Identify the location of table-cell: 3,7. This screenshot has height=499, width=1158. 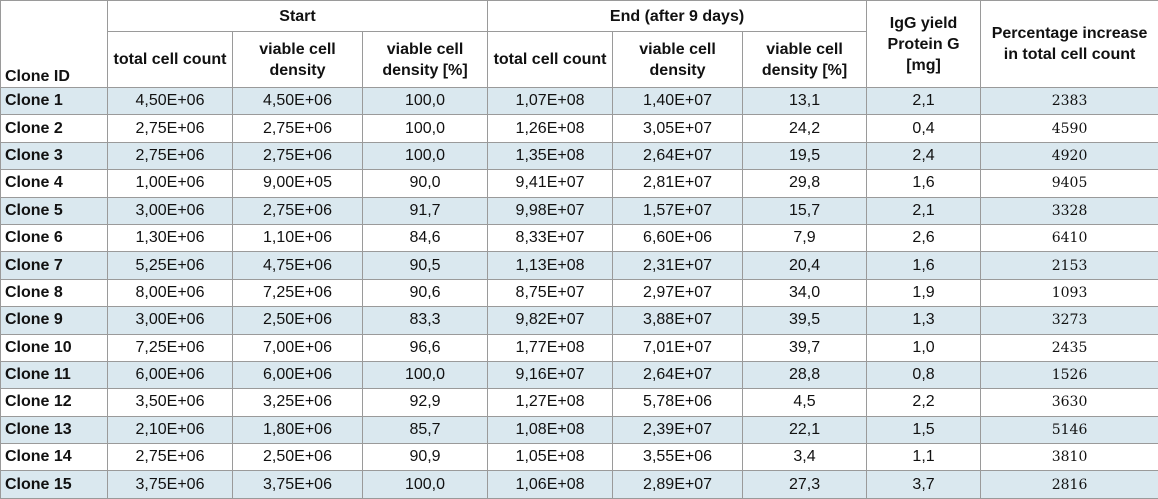
(924, 484).